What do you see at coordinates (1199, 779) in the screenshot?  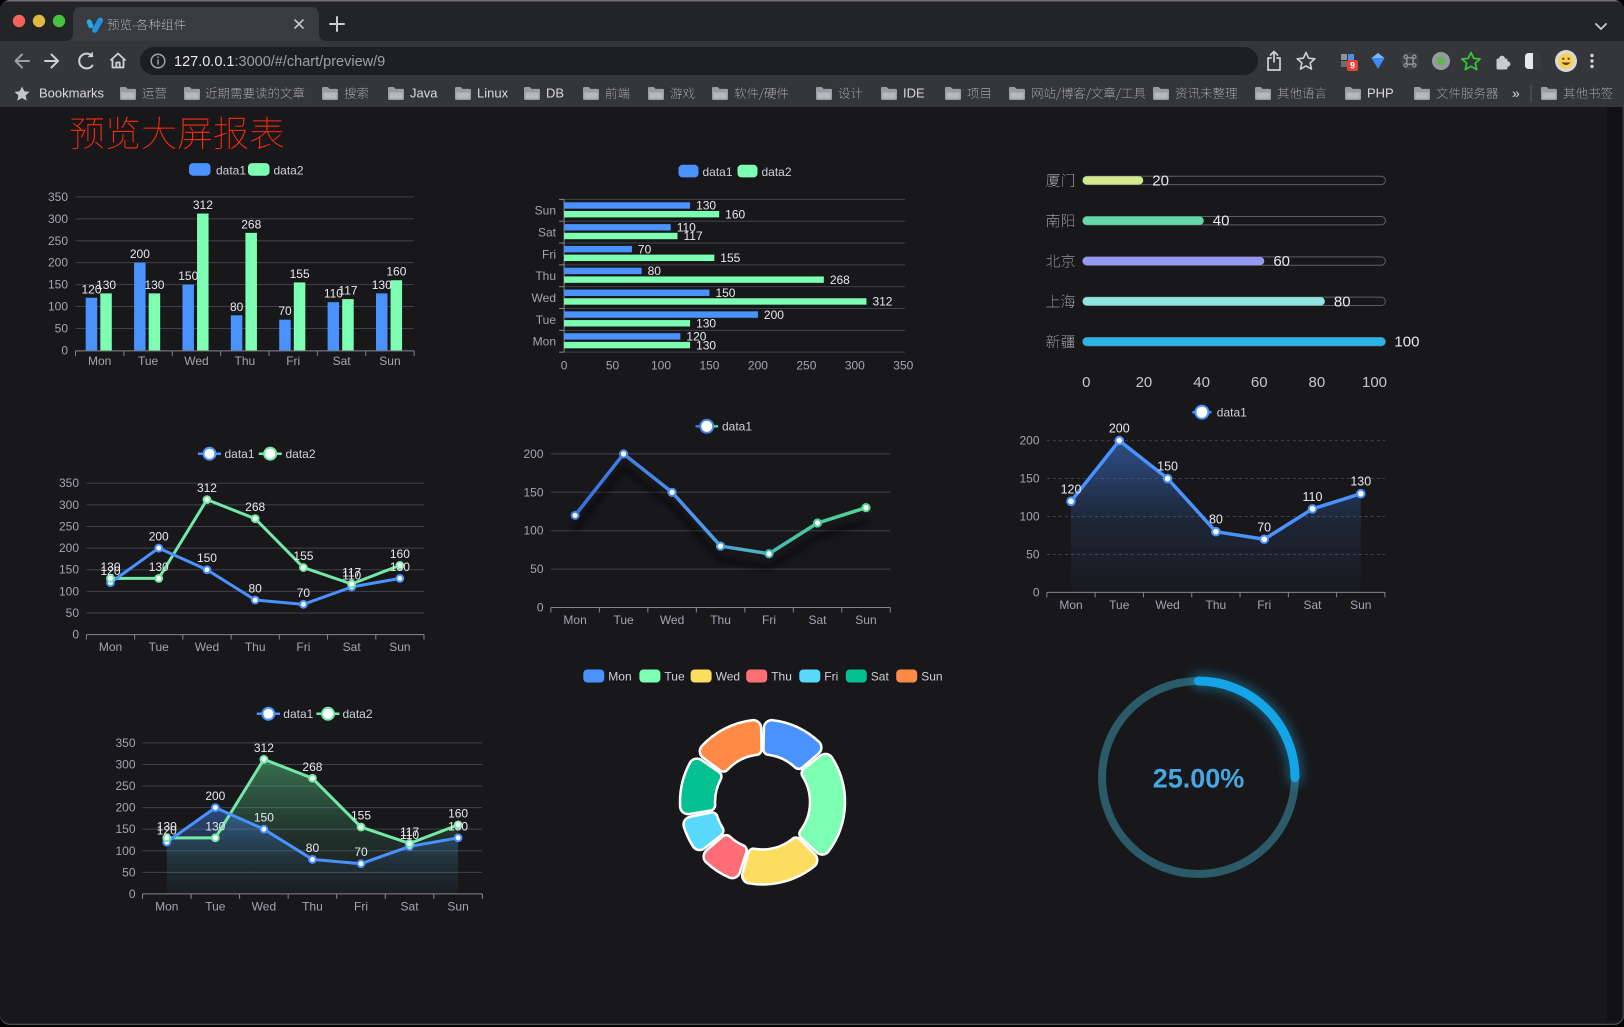 I see `svg-text: 25.00%` at bounding box center [1199, 779].